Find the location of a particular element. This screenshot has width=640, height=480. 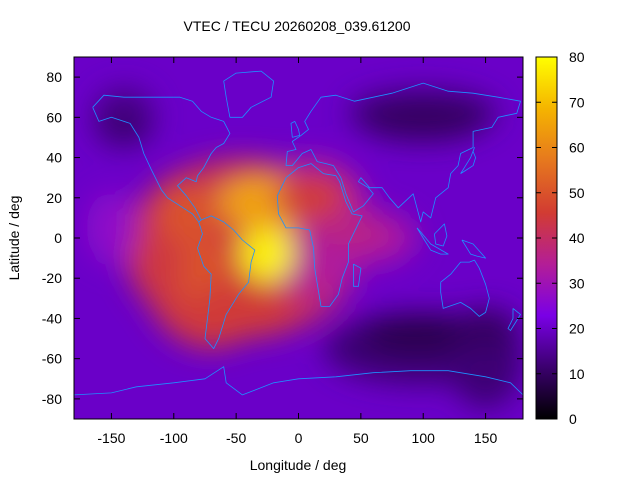

colorbar-ticks: 0 10 20 30 40 50 60 70 80 is located at coordinates (560, 238).